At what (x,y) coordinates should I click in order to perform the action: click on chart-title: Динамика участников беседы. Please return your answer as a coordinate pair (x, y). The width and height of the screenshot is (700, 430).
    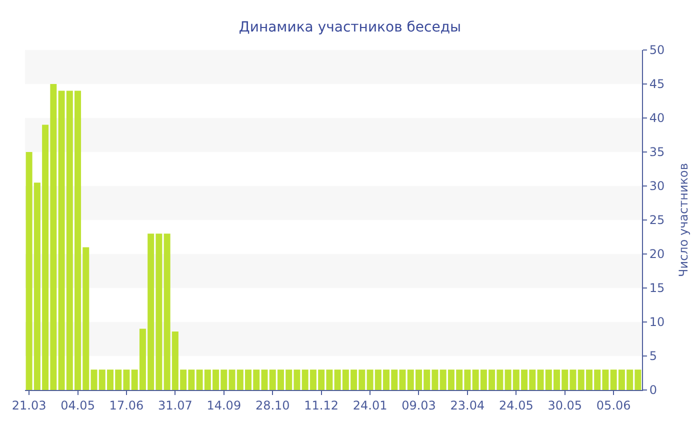
    Looking at the image, I should click on (350, 27).